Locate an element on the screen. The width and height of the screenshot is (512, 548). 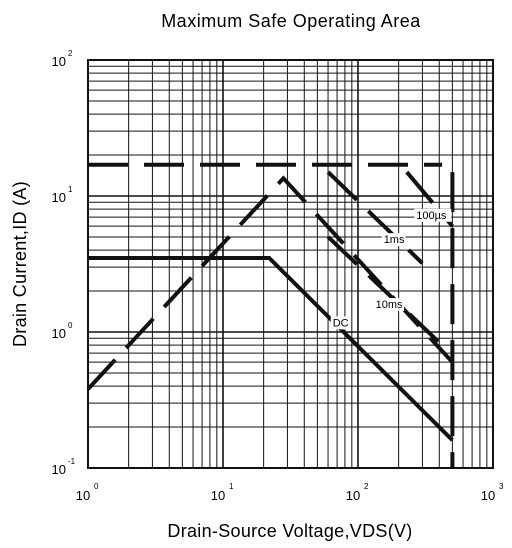
x-tick-exponent: 2 is located at coordinates (366, 486).